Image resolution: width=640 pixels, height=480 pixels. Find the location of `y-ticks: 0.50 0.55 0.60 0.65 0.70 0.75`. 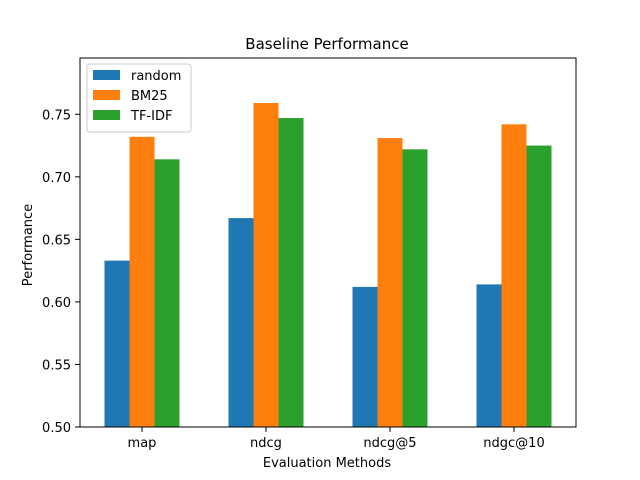

y-ticks: 0.50 0.55 0.60 0.65 0.70 0.75 is located at coordinates (61, 272).